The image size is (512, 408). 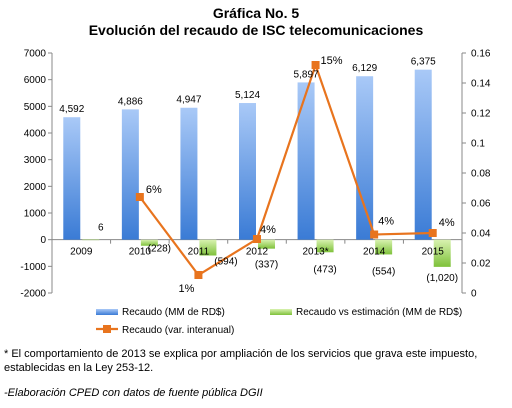 What do you see at coordinates (474, 294) in the screenshot?
I see `y2-tick-label: 0` at bounding box center [474, 294].